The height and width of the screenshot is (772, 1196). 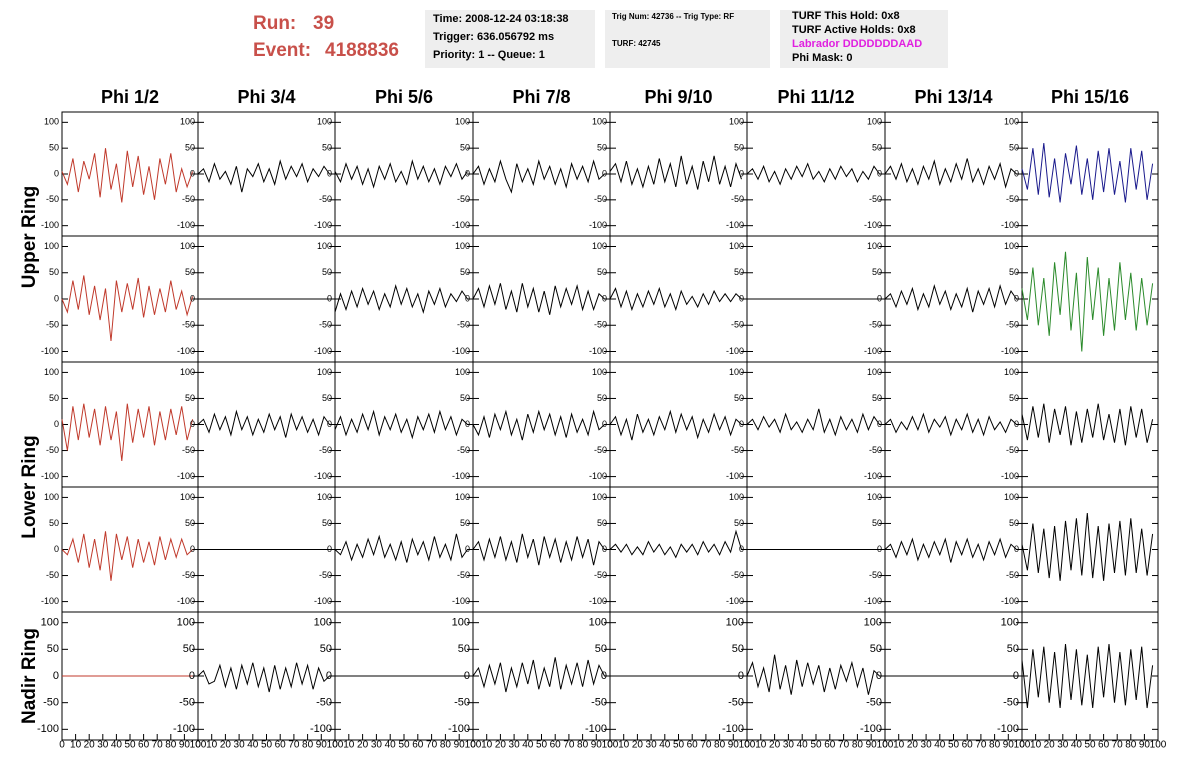 I want to click on row-label: Nadir Ring, so click(x=29, y=676).